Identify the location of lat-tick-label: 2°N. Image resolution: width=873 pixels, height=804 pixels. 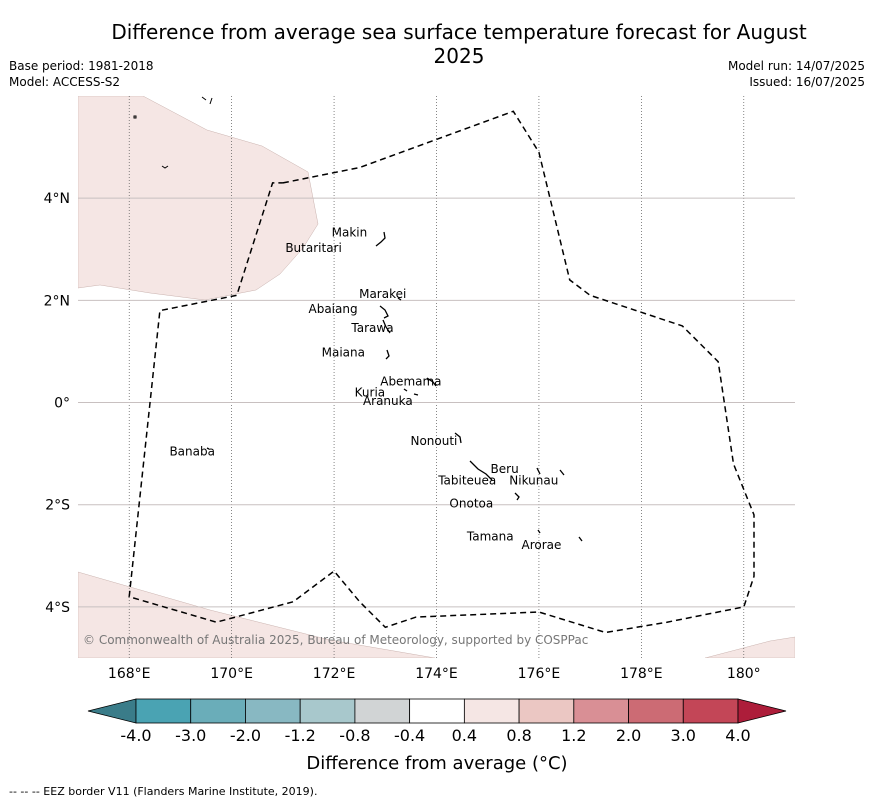
(57, 301).